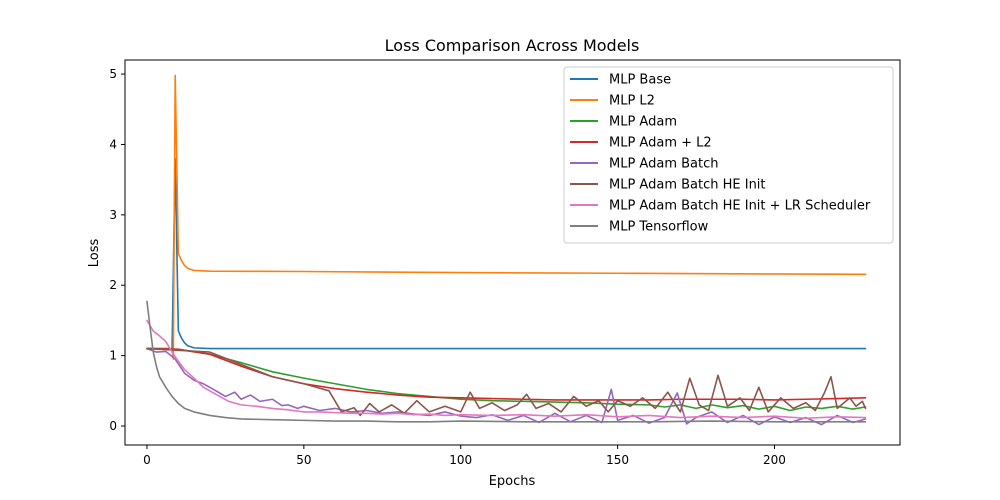  I want to click on legend-label: MLP Adam + L2, so click(660, 143).